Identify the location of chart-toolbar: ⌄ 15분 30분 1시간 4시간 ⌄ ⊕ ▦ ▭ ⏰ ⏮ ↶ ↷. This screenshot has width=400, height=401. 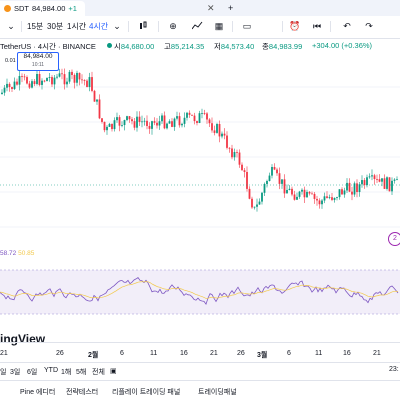
(200, 27).